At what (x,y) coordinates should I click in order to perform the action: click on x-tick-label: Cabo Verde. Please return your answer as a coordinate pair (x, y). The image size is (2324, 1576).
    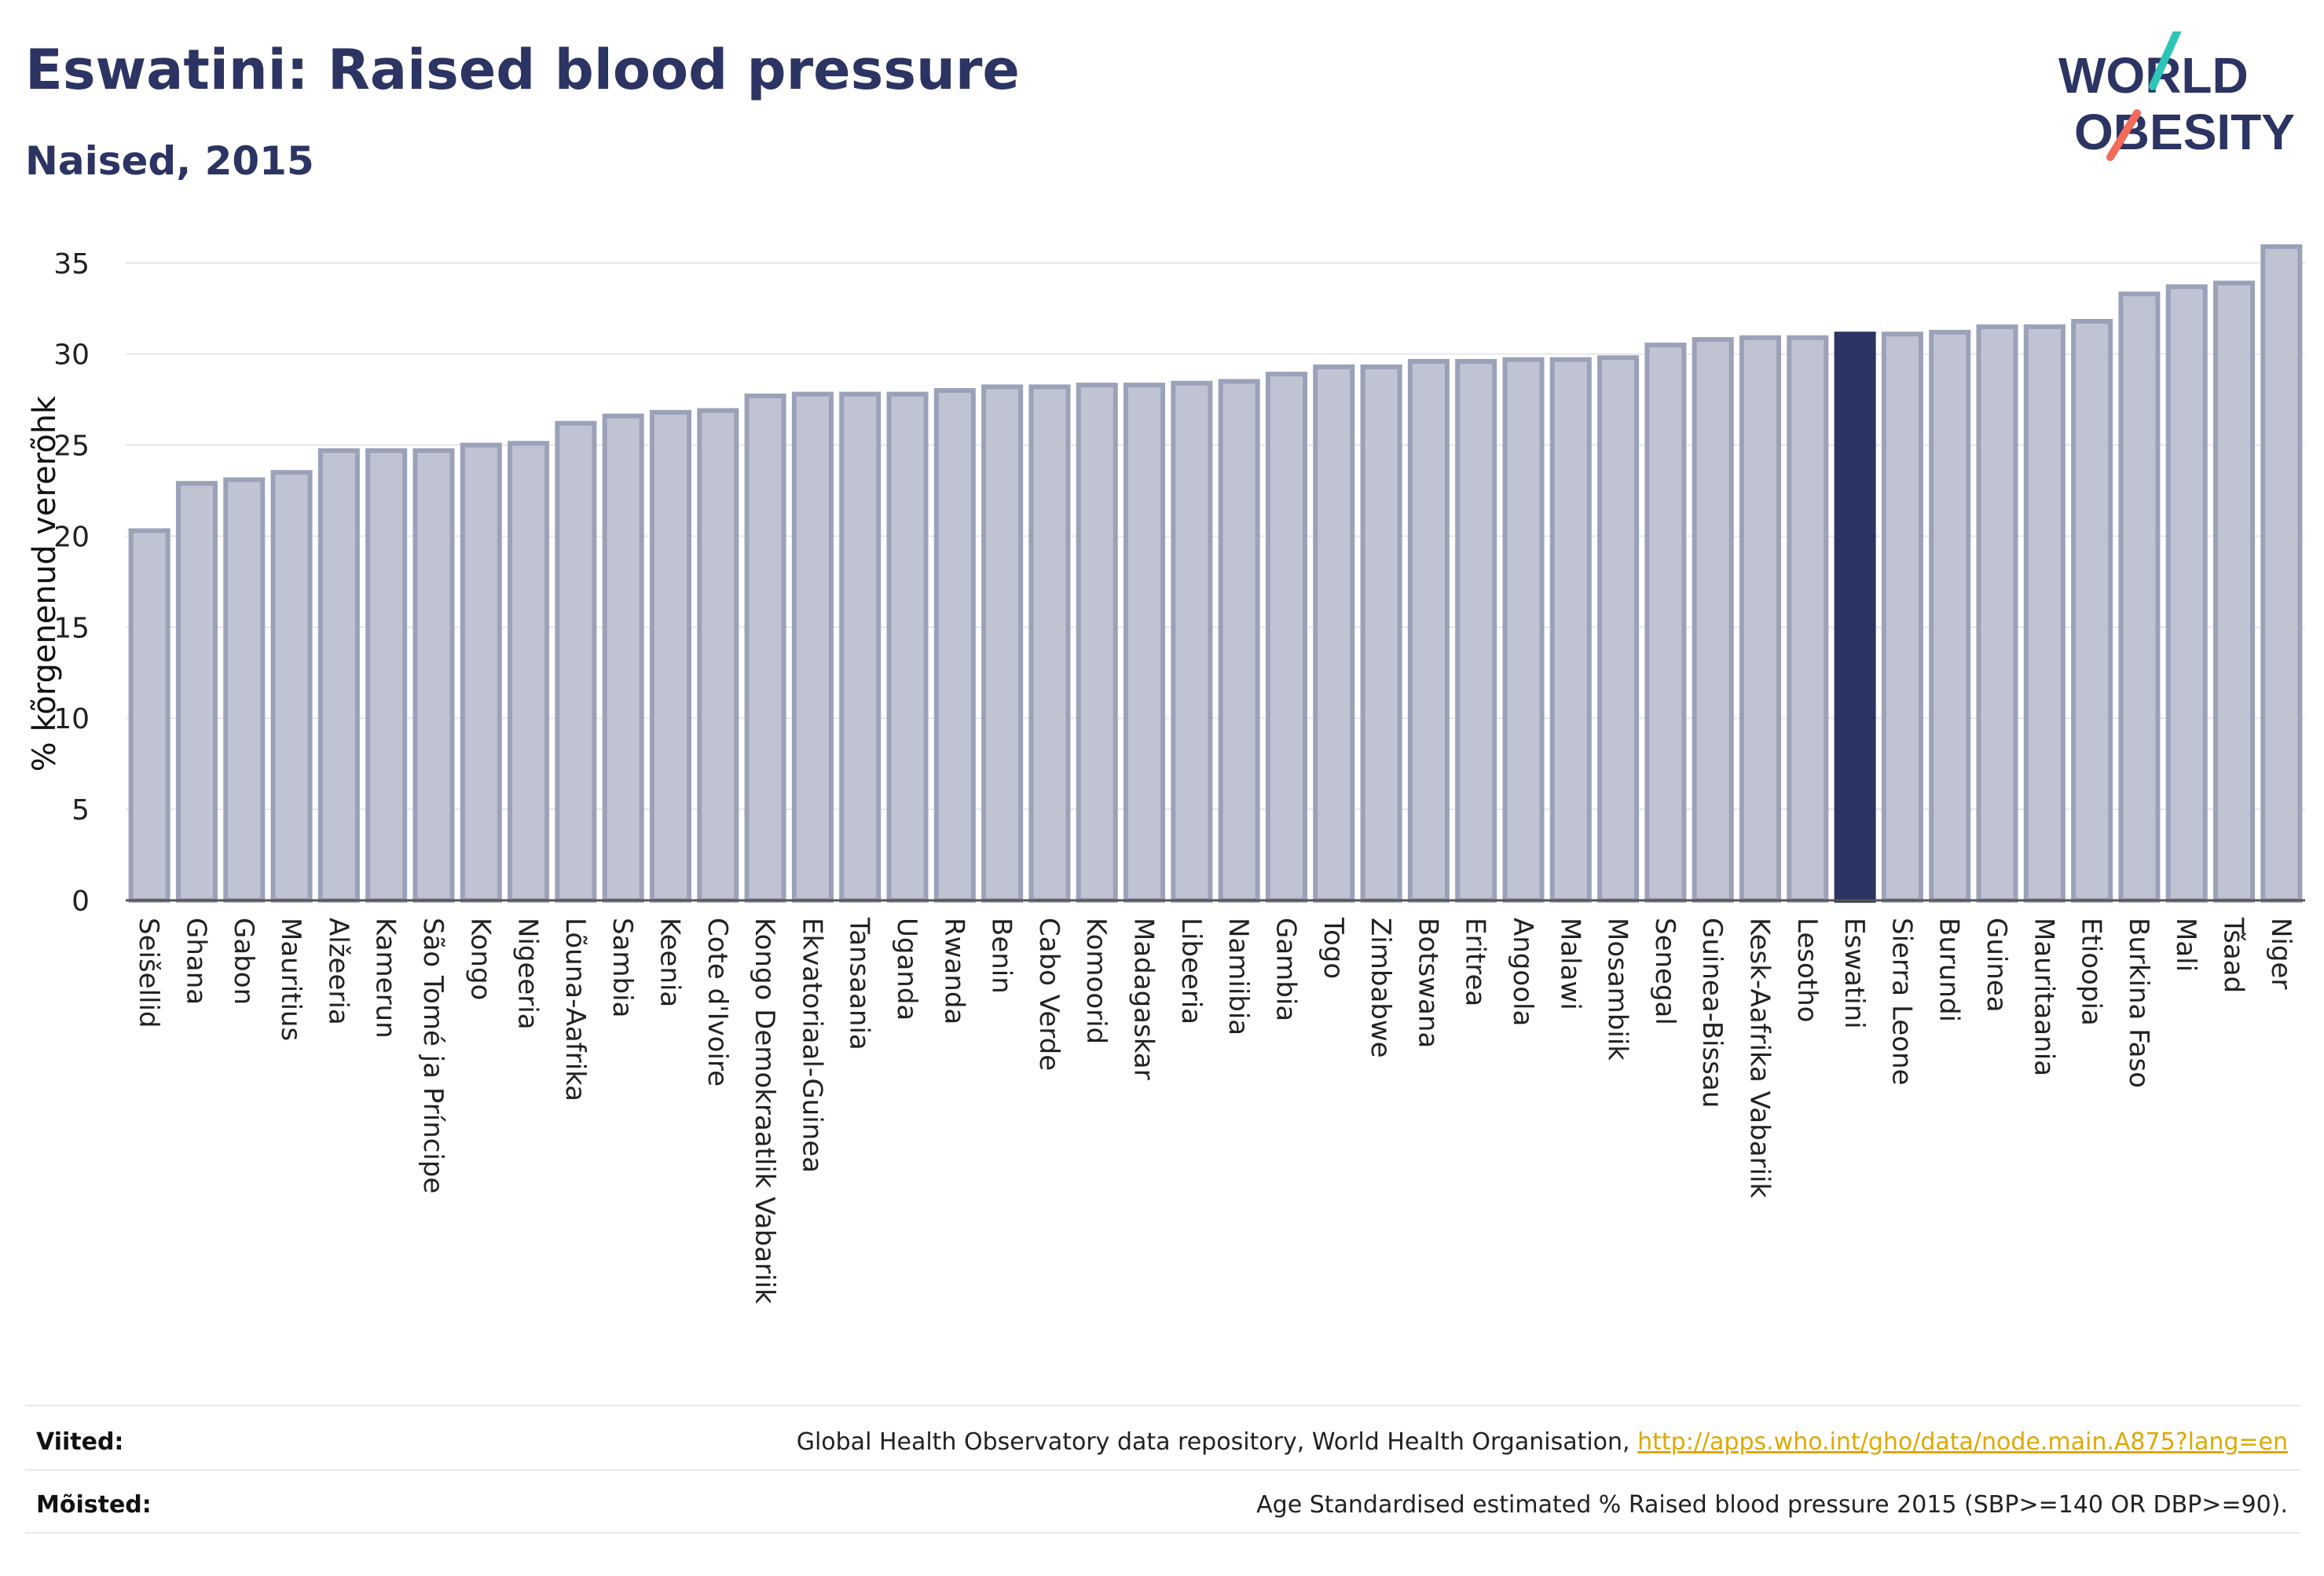
    Looking at the image, I should click on (1049, 994).